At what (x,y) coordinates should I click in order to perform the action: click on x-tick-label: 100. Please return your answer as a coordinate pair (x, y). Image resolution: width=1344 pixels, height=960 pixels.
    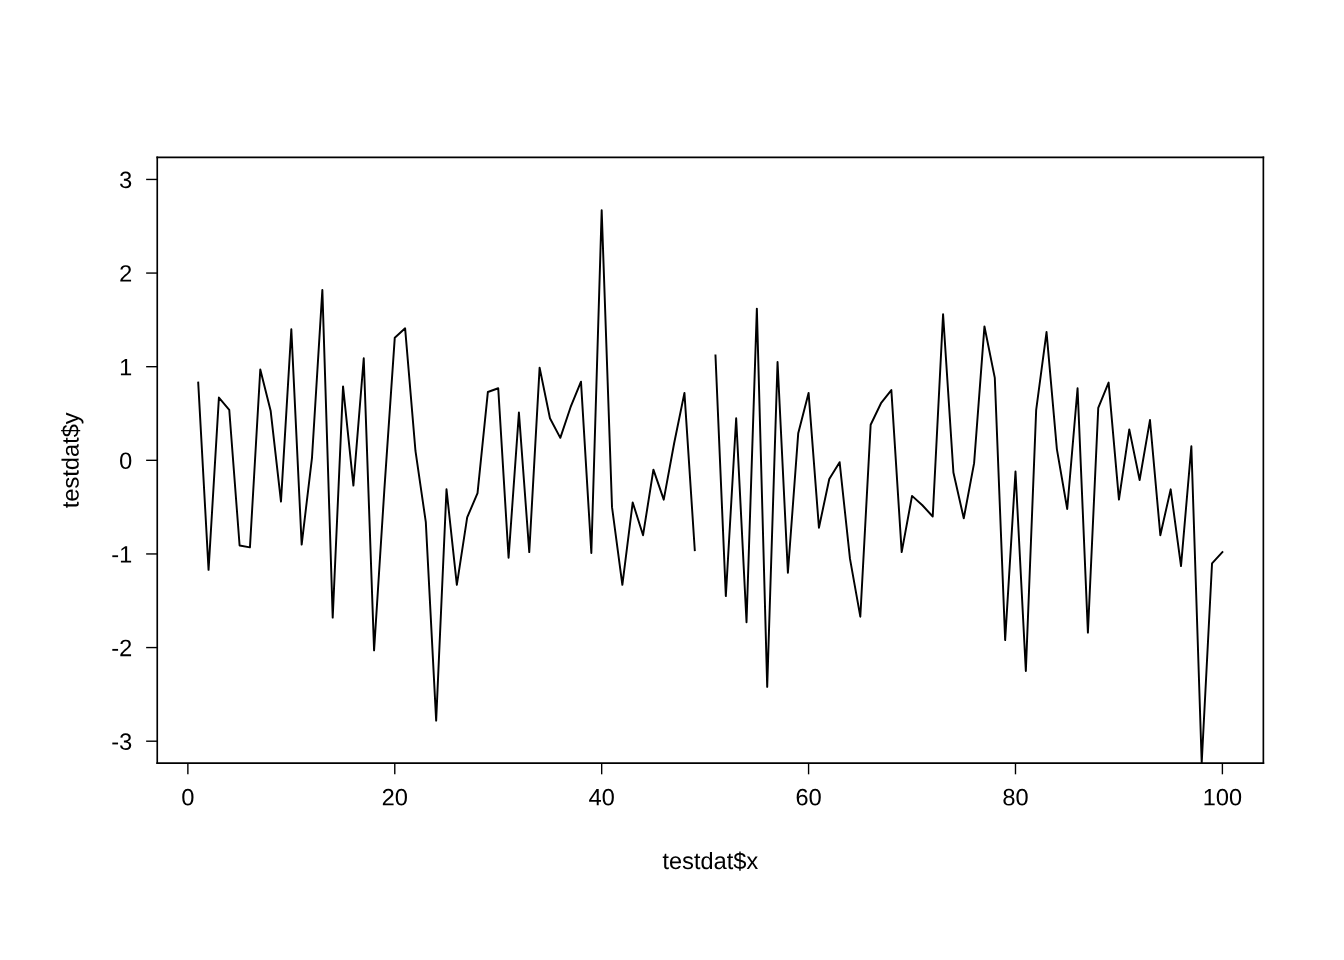
    Looking at the image, I should click on (1223, 797).